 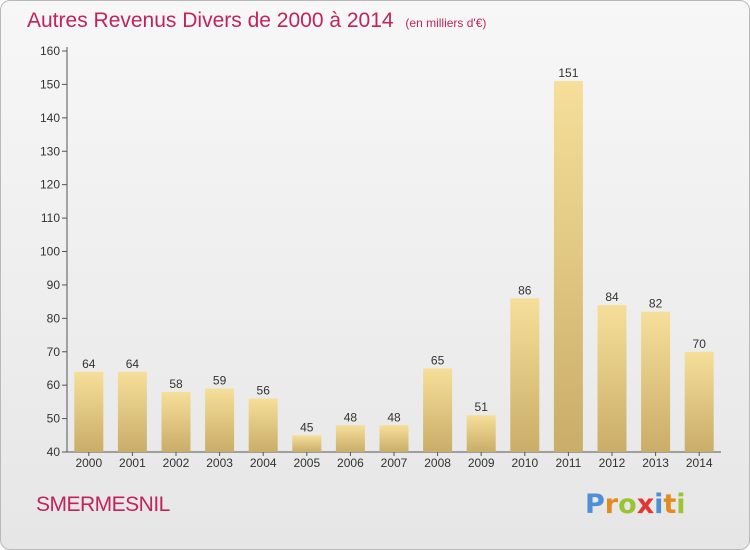 What do you see at coordinates (525, 290) in the screenshot?
I see `data-label-2010: 86` at bounding box center [525, 290].